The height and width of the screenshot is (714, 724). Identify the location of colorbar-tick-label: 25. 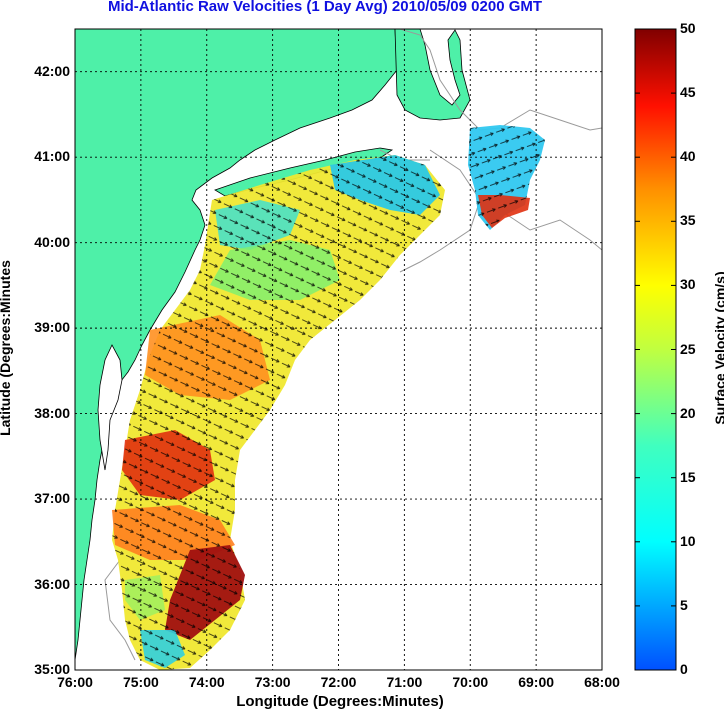
(688, 348).